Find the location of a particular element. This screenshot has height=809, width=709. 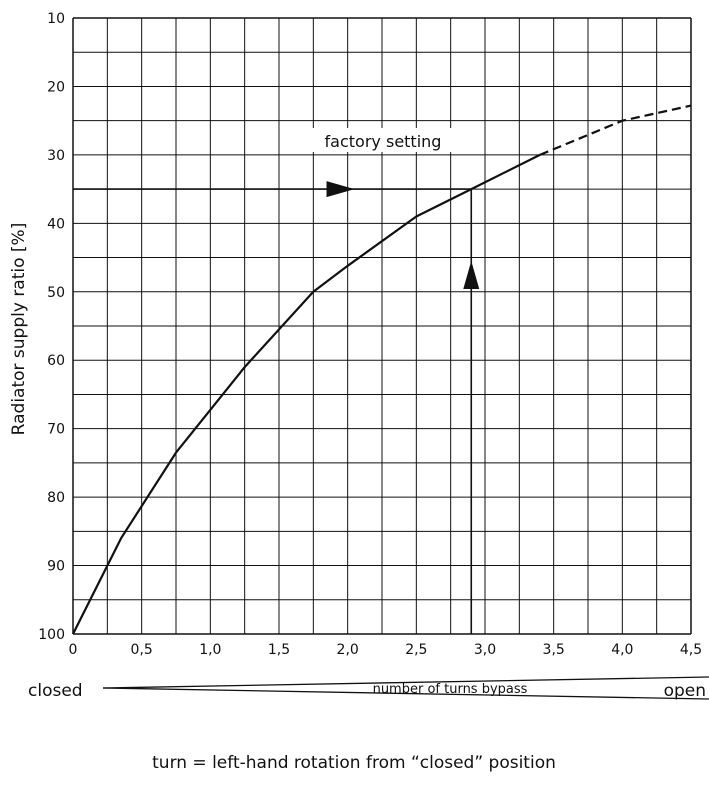

factory-setting-arrow-right is located at coordinates (340, 189).